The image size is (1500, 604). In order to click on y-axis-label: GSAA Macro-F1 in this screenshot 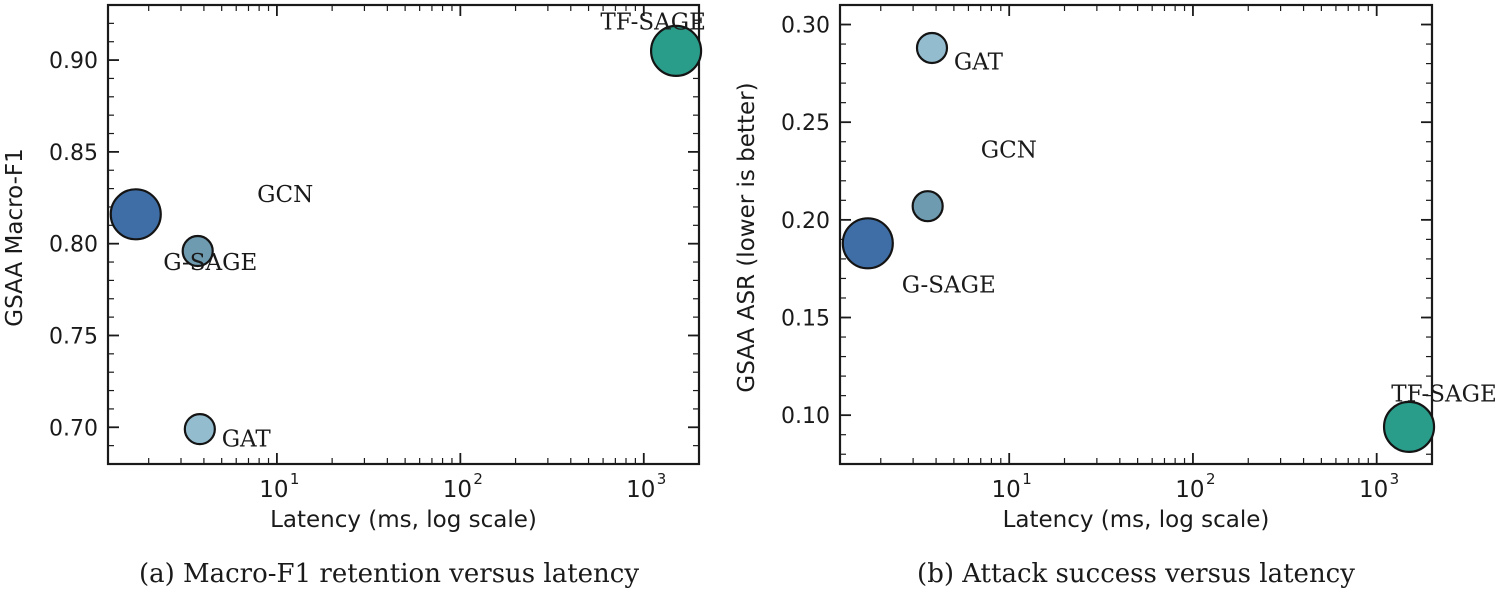, I will do `click(15, 237)`.